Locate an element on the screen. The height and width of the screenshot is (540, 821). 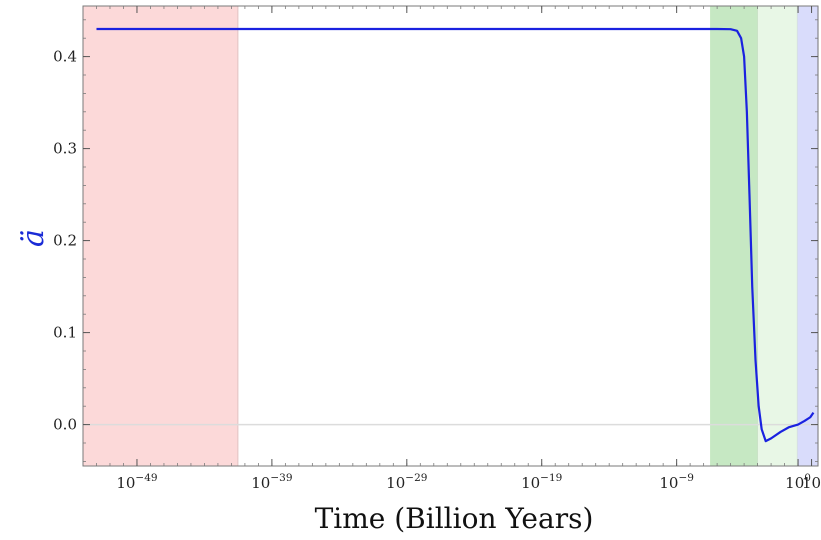
x-tick-label-5: 10⁰ is located at coordinates (798, 482).